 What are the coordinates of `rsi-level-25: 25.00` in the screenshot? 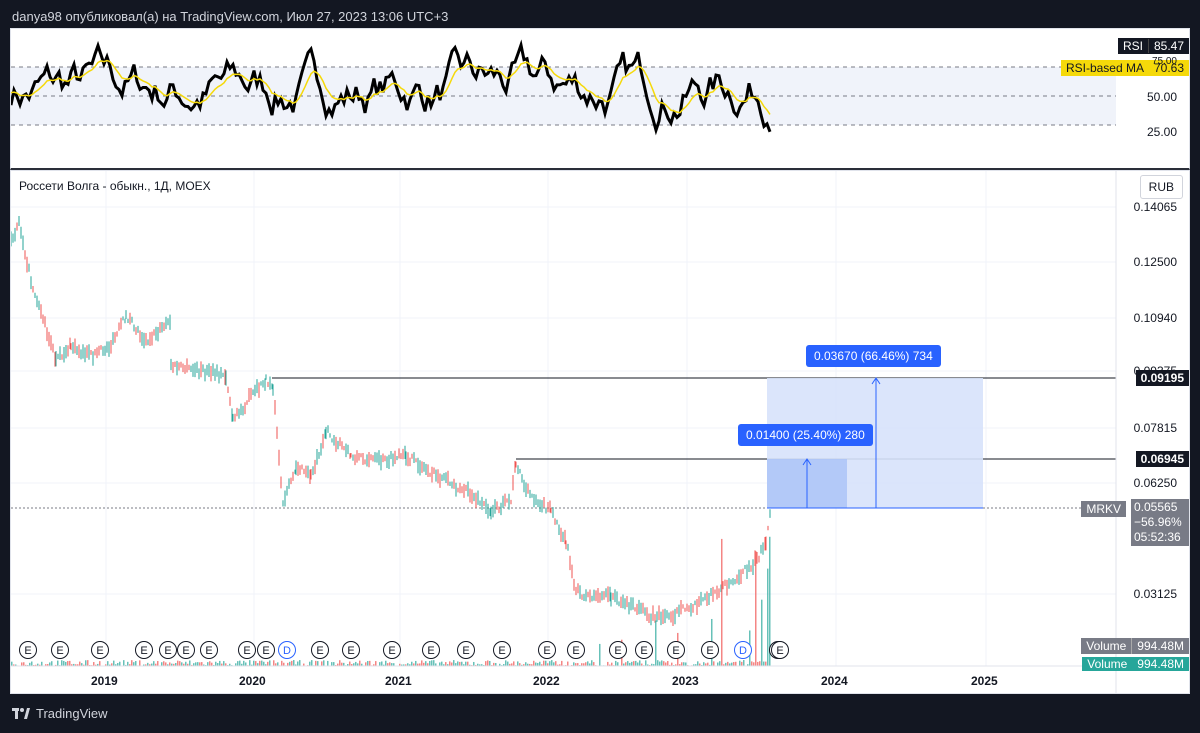 It's located at (1161, 132).